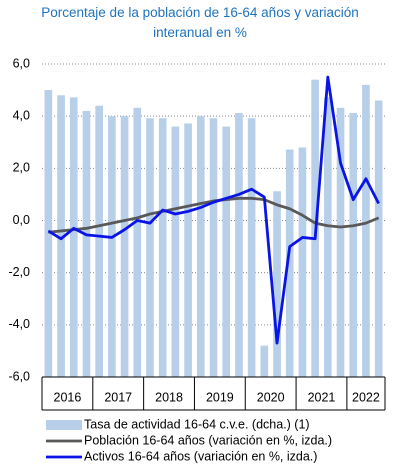 Image resolution: width=401 pixels, height=466 pixels. I want to click on x-tick-label: 2016, so click(68, 397).